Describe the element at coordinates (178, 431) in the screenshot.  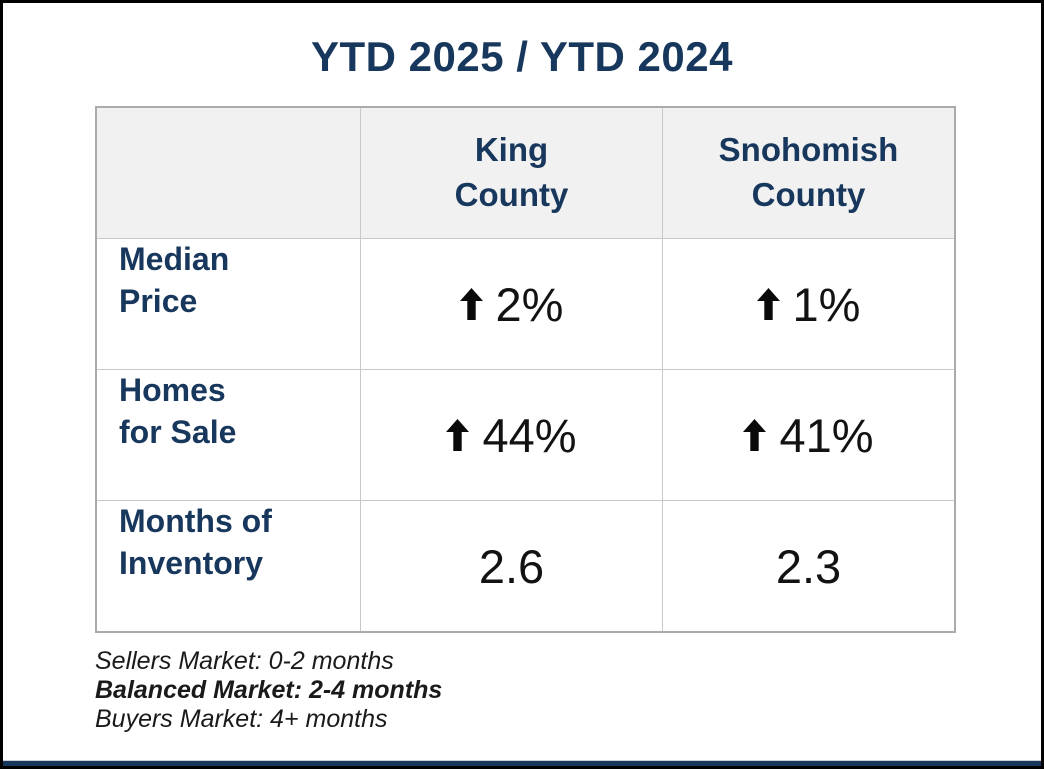
I see `row-label-line: for Sale` at that location.